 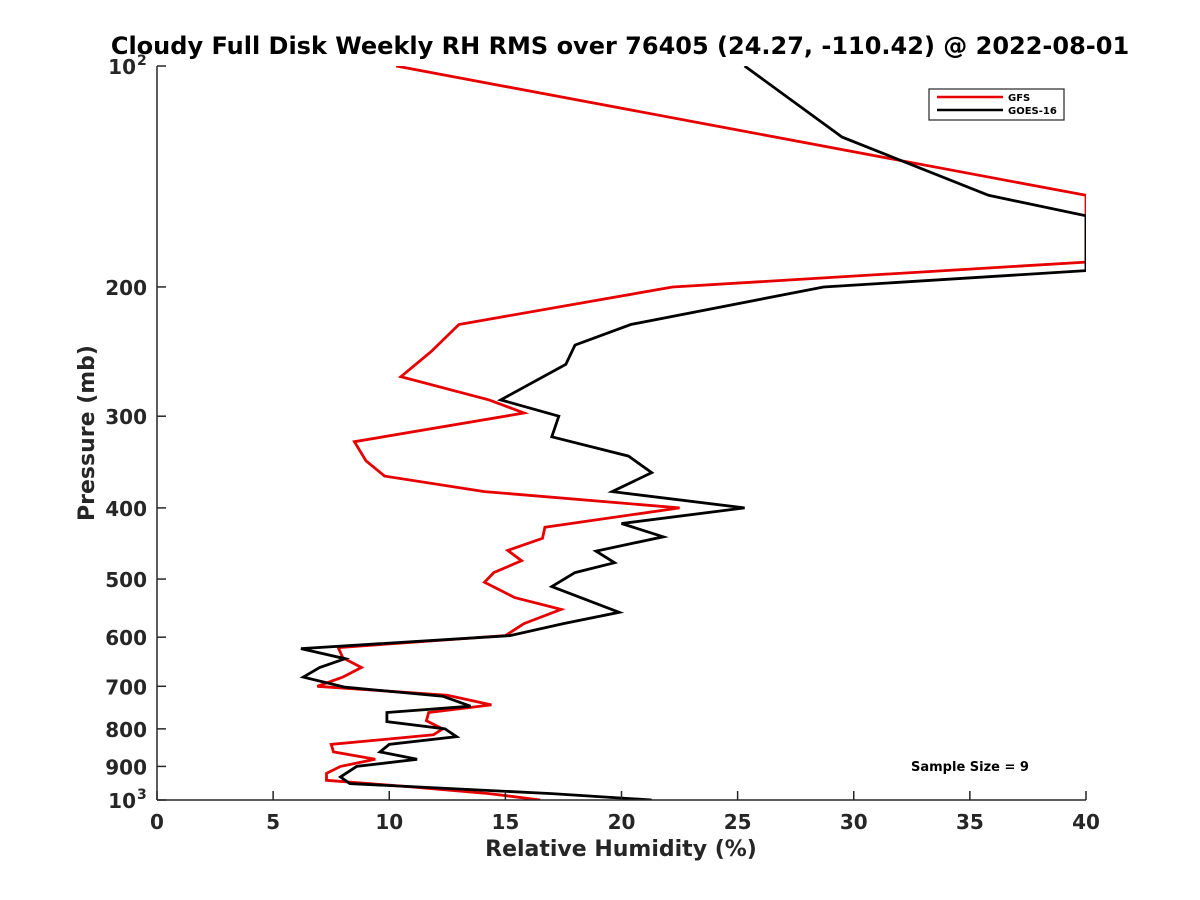 I want to click on x-tick-label: 20, so click(x=622, y=822).